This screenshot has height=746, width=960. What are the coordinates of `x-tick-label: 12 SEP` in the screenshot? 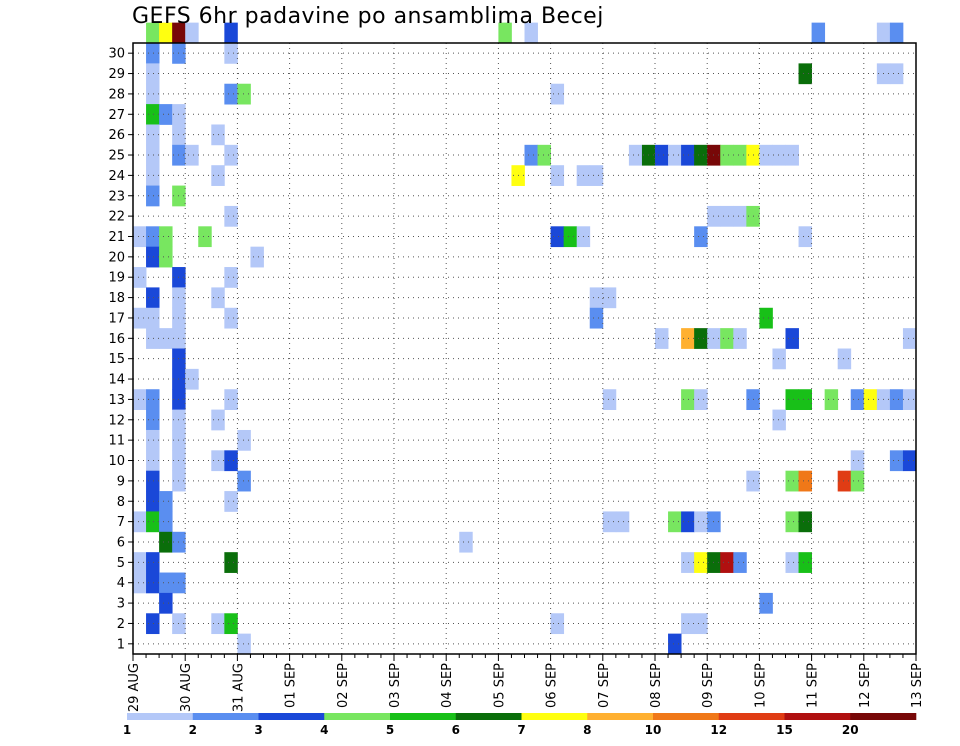 It's located at (865, 685).